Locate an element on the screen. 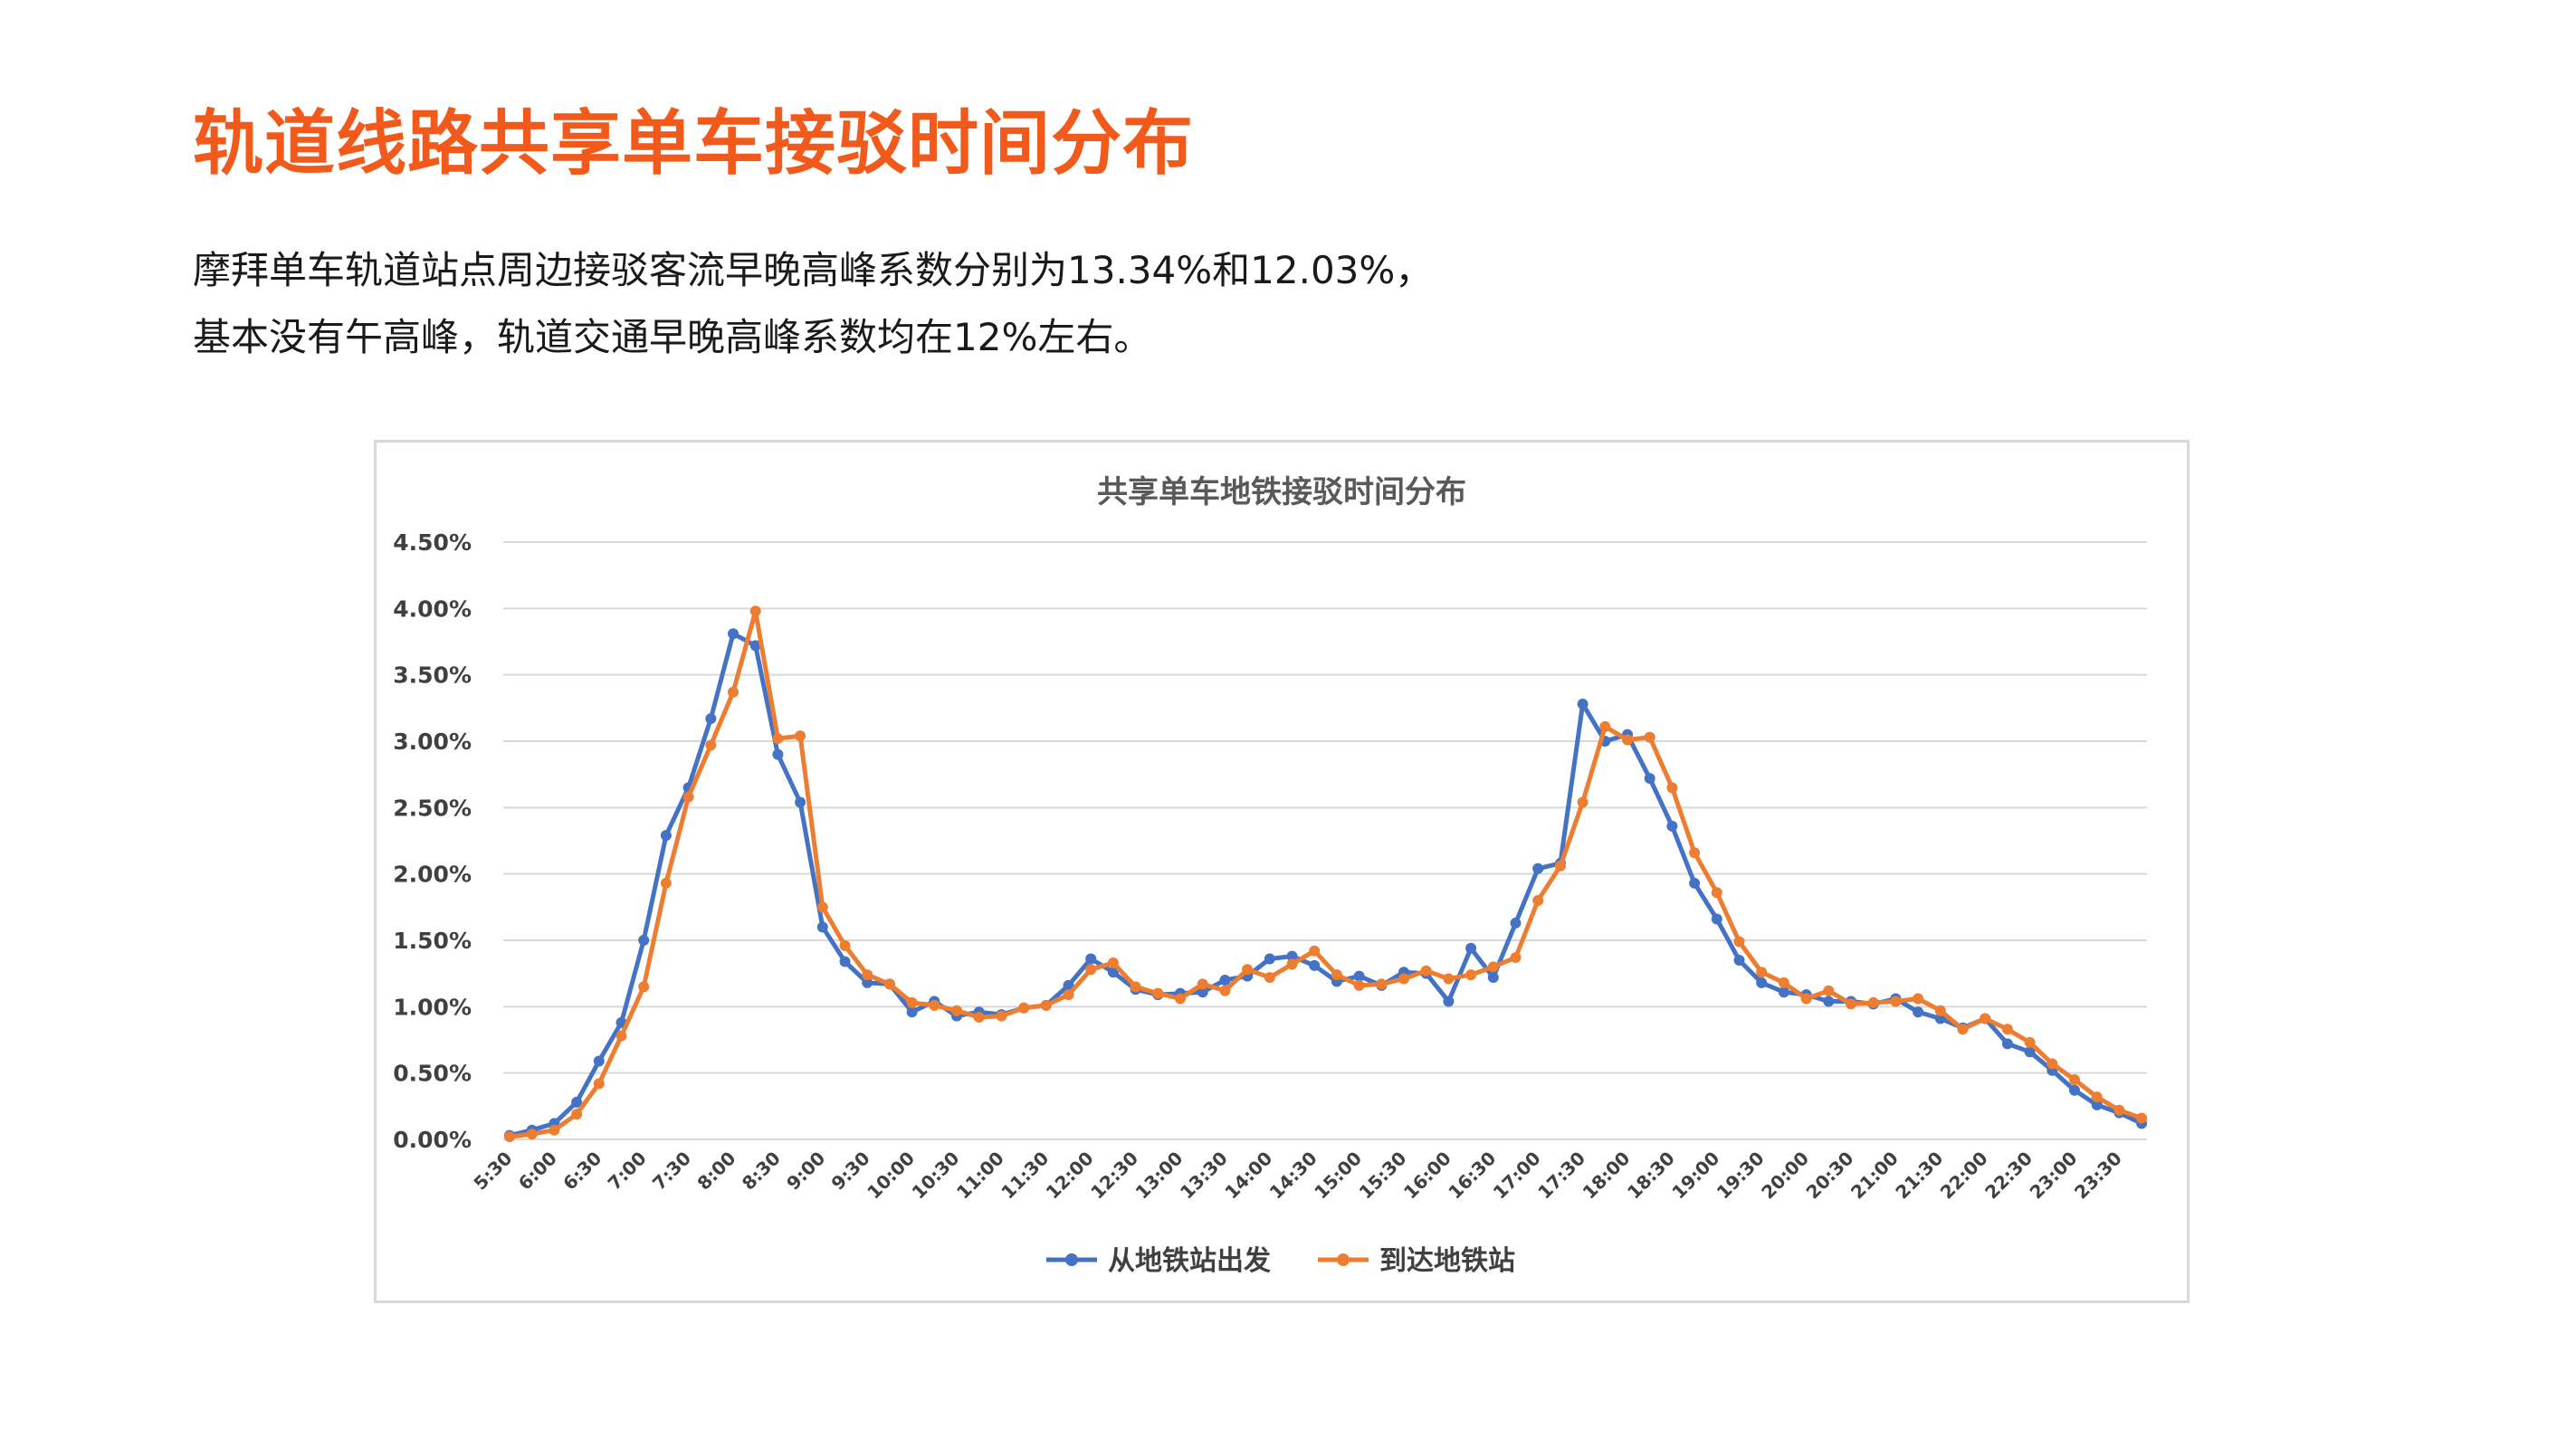 This screenshot has width=2576, height=1448. x-tick-label: 5:30 is located at coordinates (493, 1171).